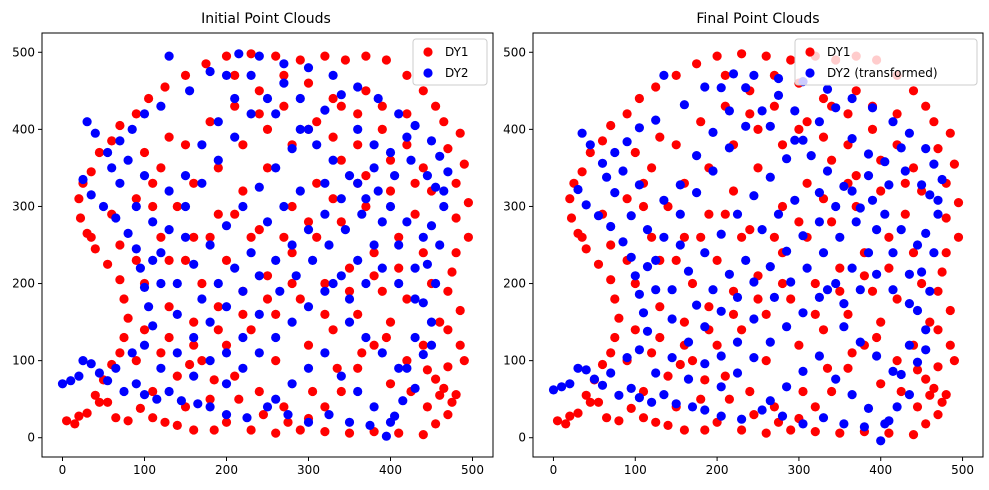 The width and height of the screenshot is (989, 490). Describe the element at coordinates (762, 467) in the screenshot. I see `x-axis: 0 100 200 300 400 500` at that location.